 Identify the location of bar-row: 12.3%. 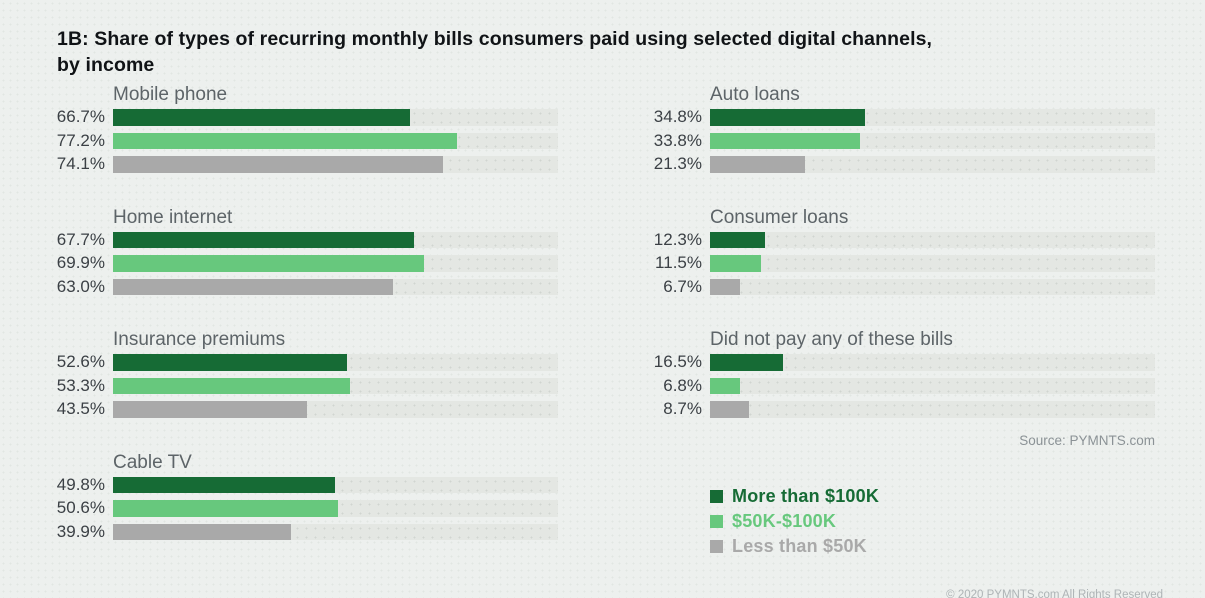
(896, 239).